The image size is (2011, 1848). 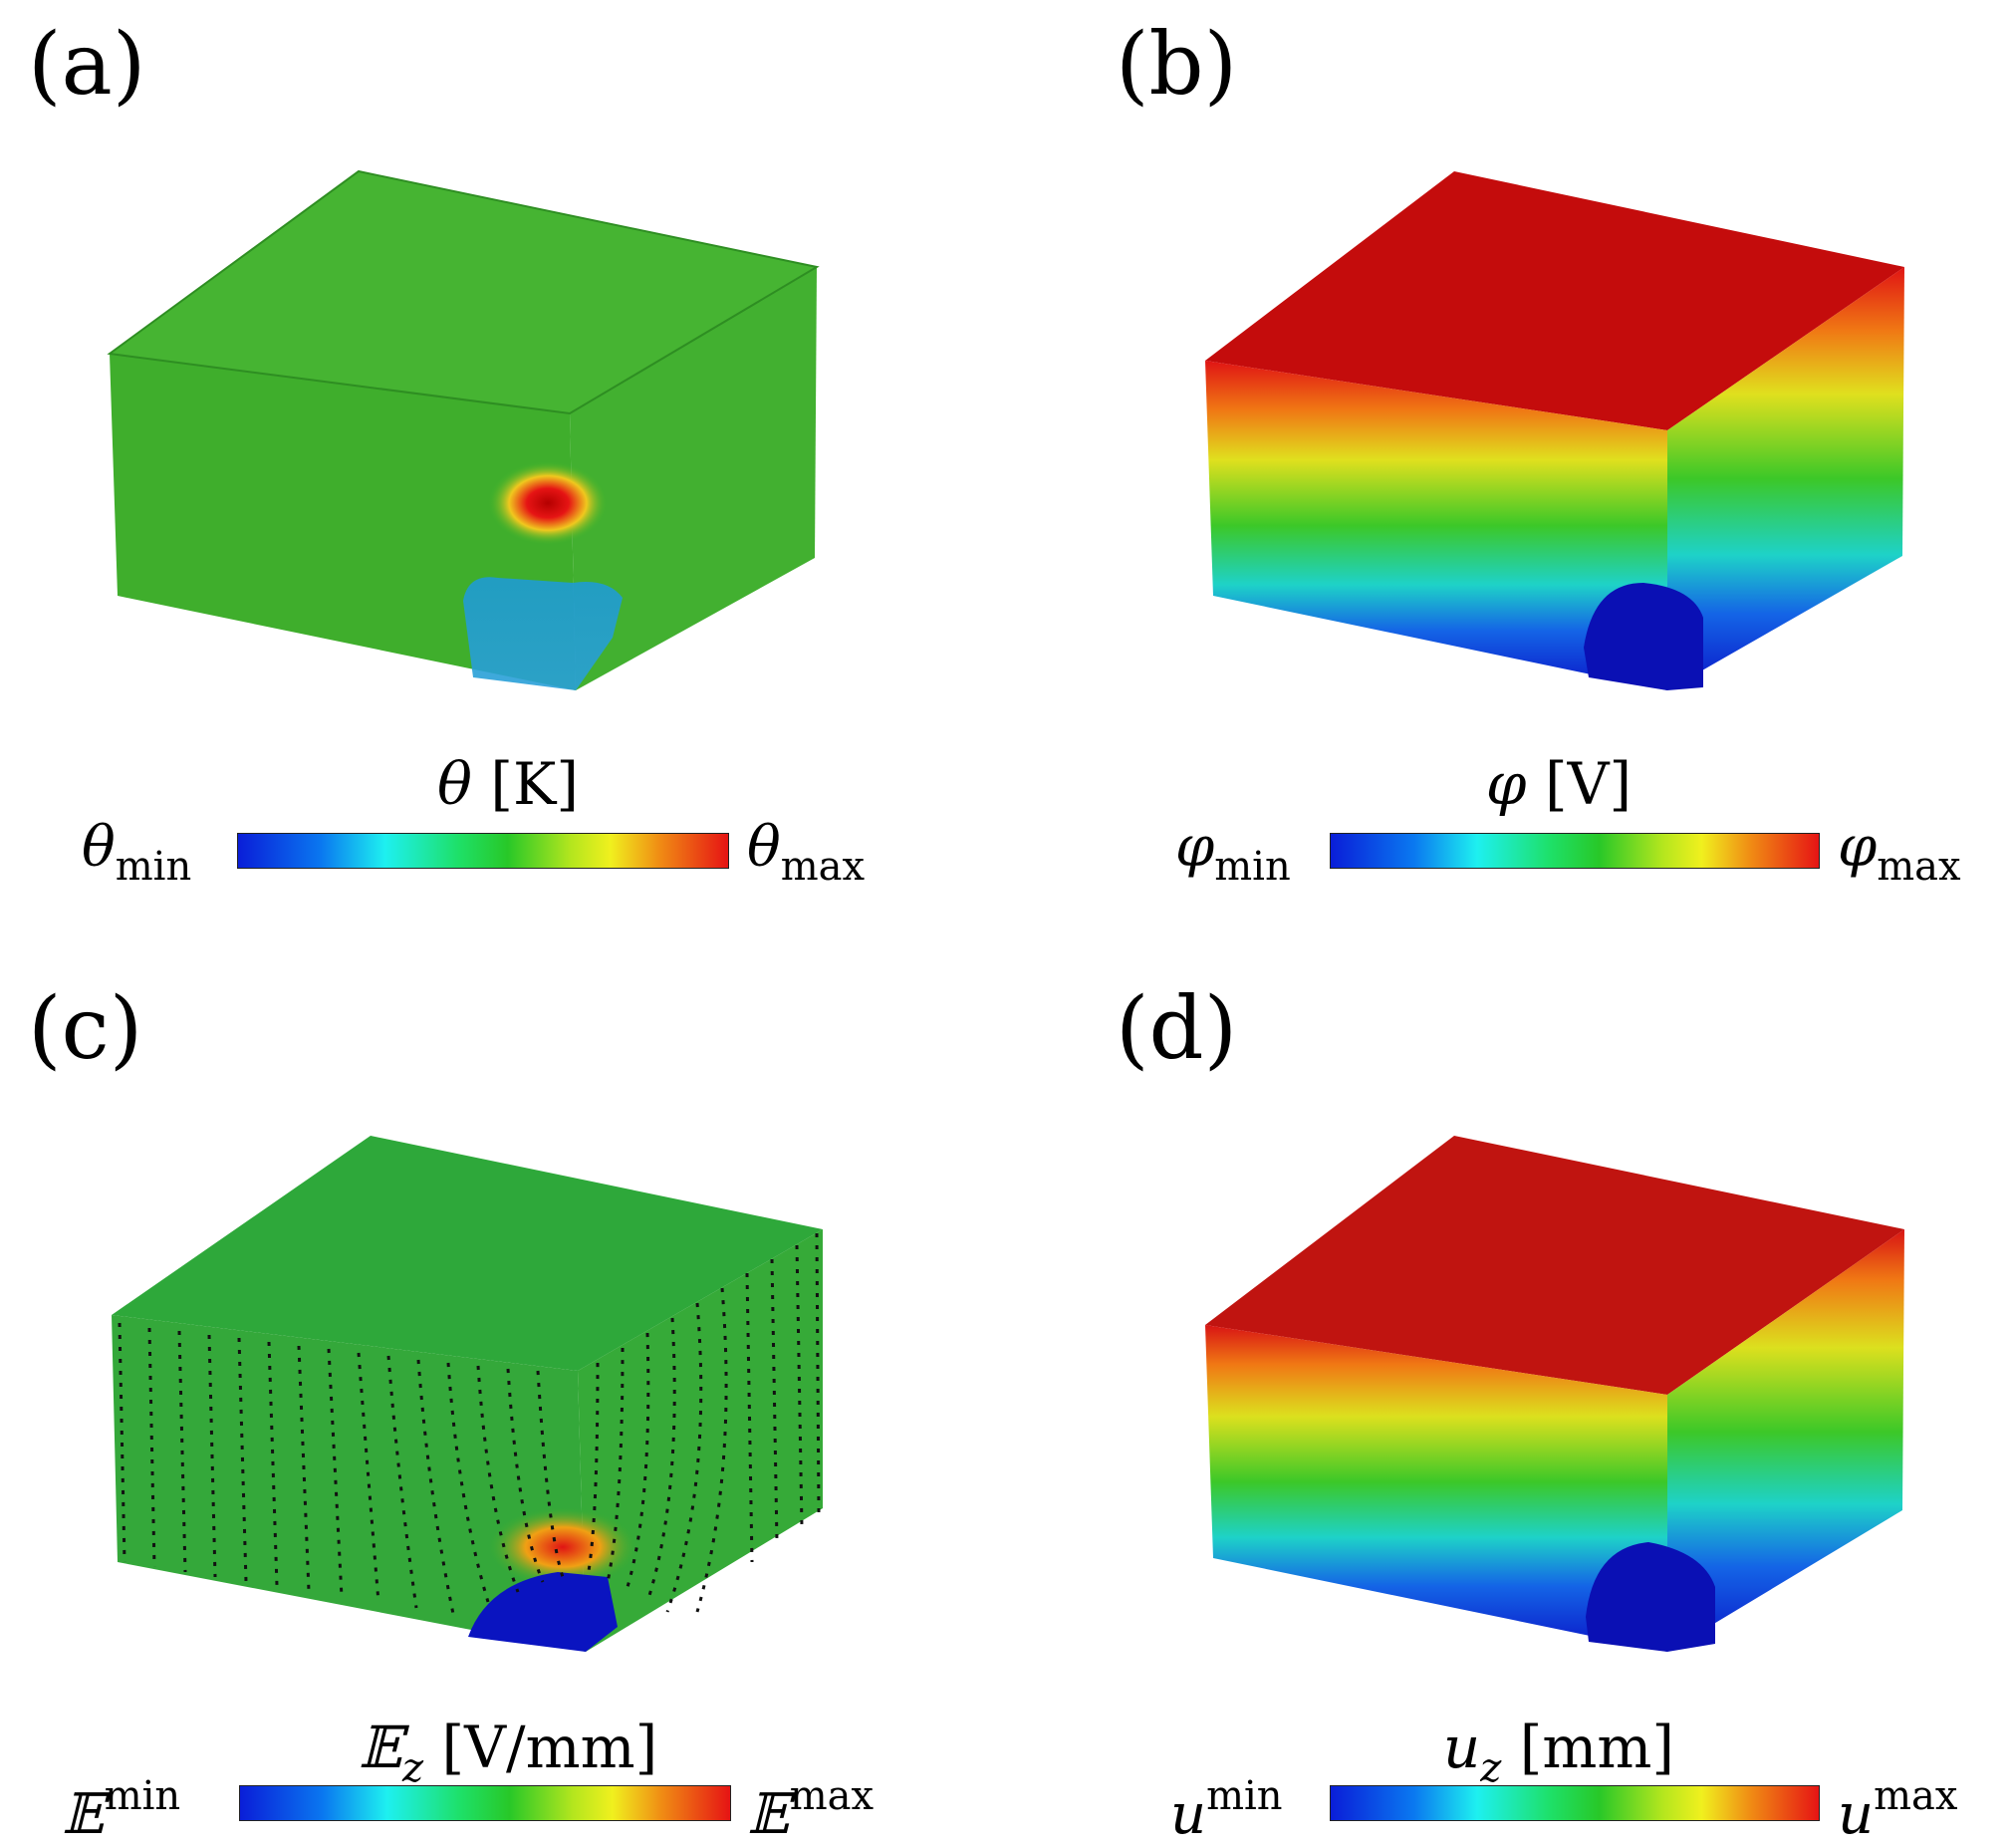 What do you see at coordinates (137, 853) in the screenshot?
I see `colorbar-min-label: θmin` at bounding box center [137, 853].